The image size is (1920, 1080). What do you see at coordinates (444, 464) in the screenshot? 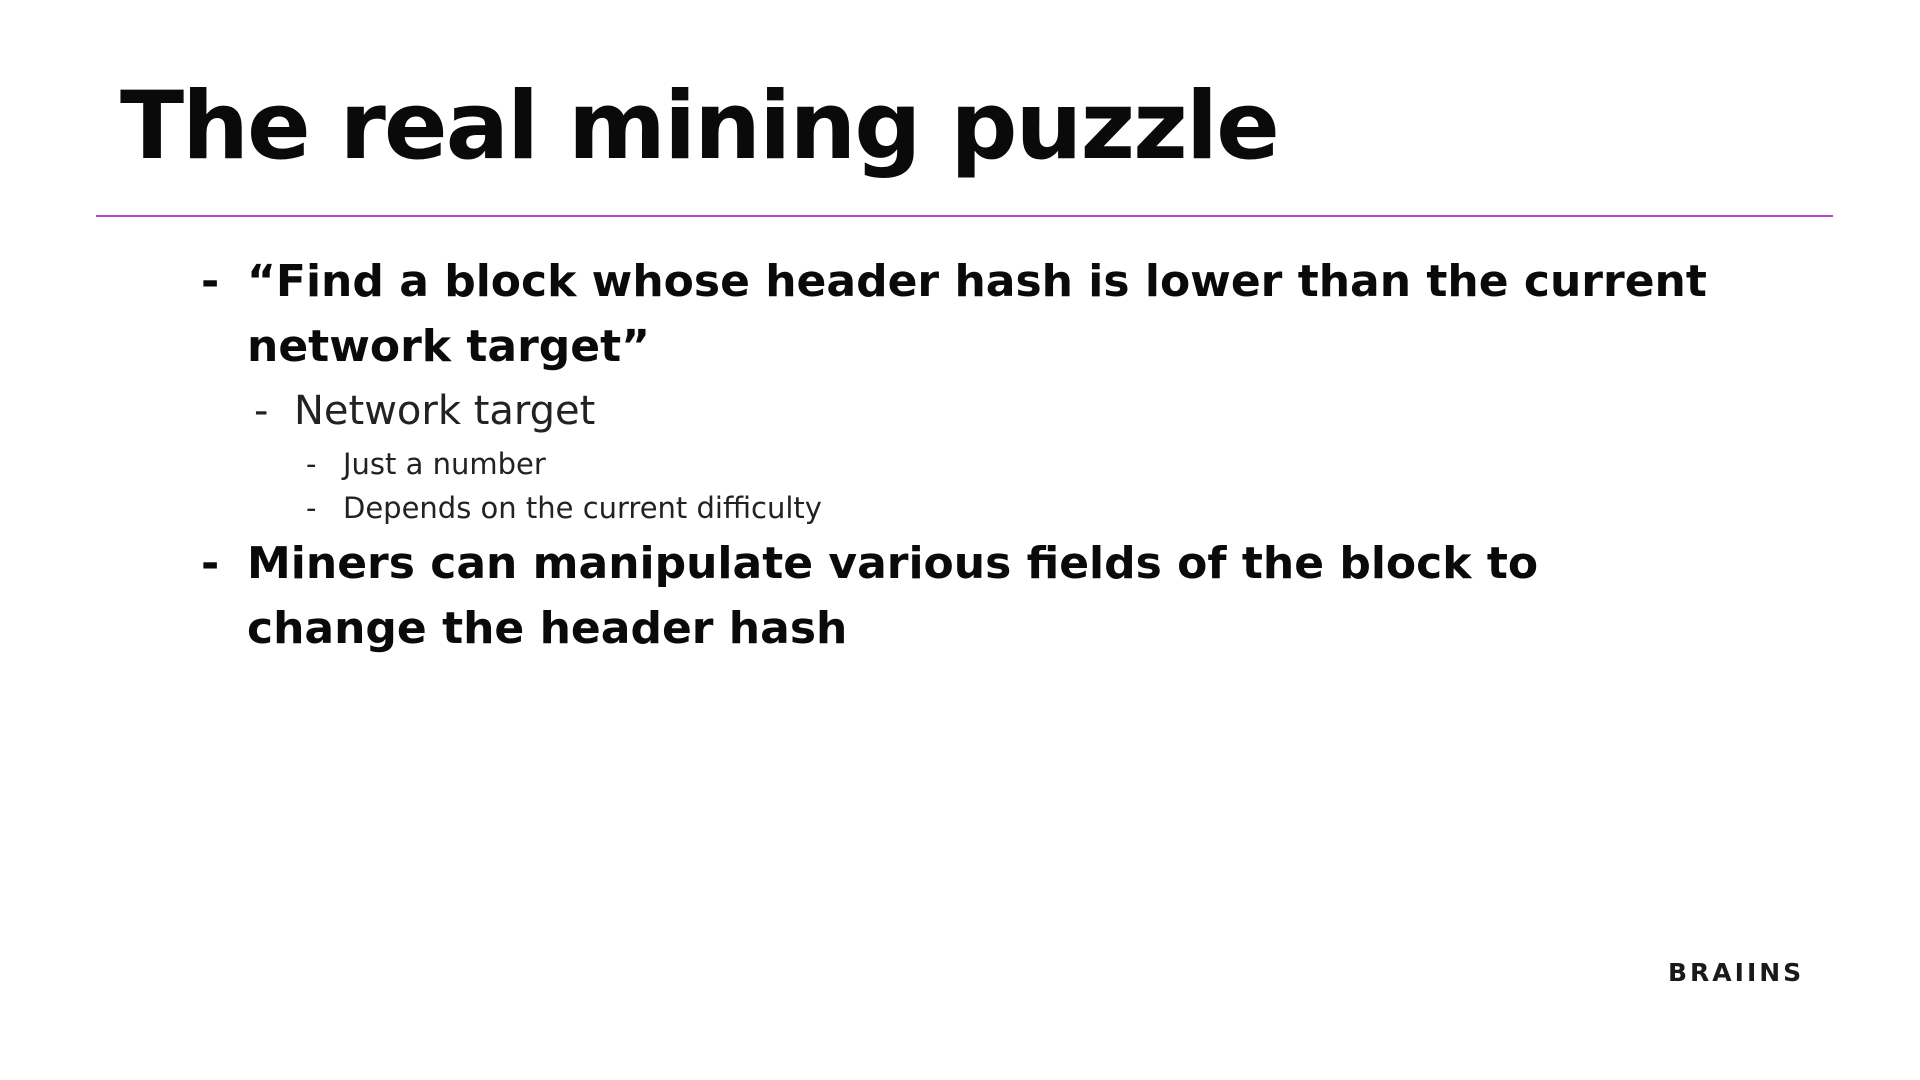
I see `bullet-text: Just a number` at bounding box center [444, 464].